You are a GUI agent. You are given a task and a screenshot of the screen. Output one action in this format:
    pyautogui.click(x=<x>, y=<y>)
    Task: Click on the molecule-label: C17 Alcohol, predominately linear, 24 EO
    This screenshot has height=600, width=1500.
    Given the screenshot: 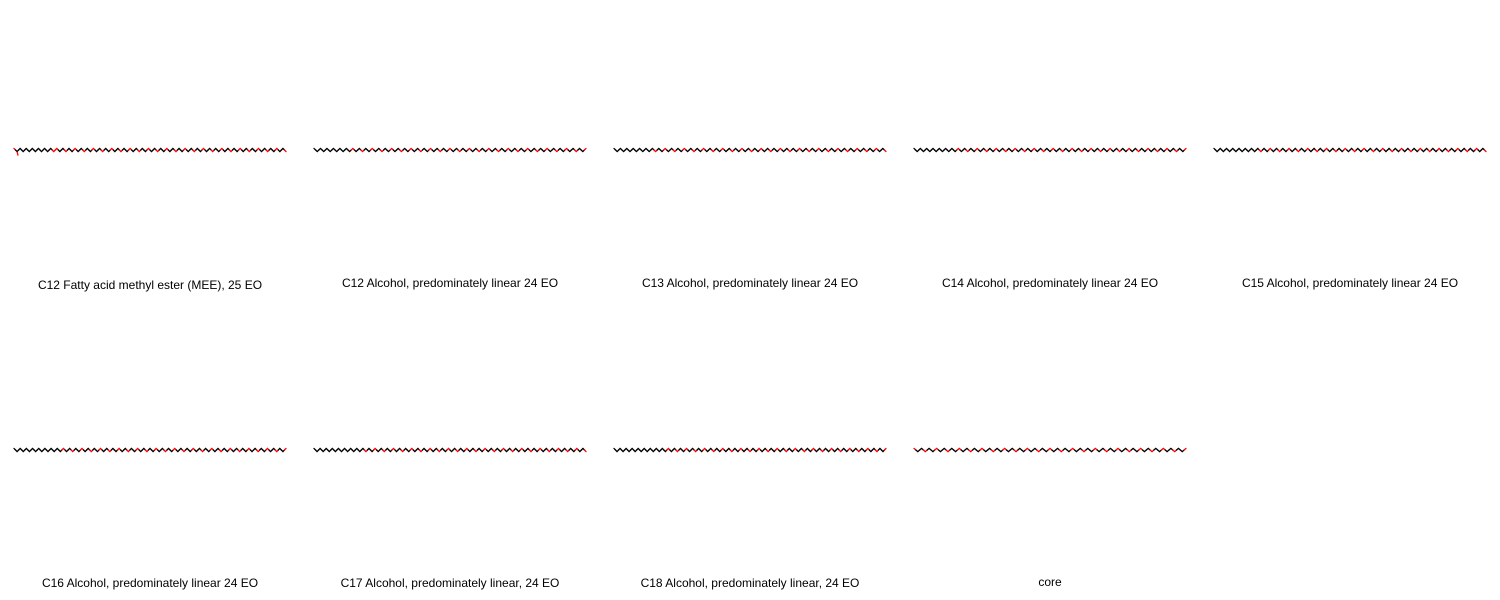 What is the action you would take?
    pyautogui.click(x=450, y=583)
    